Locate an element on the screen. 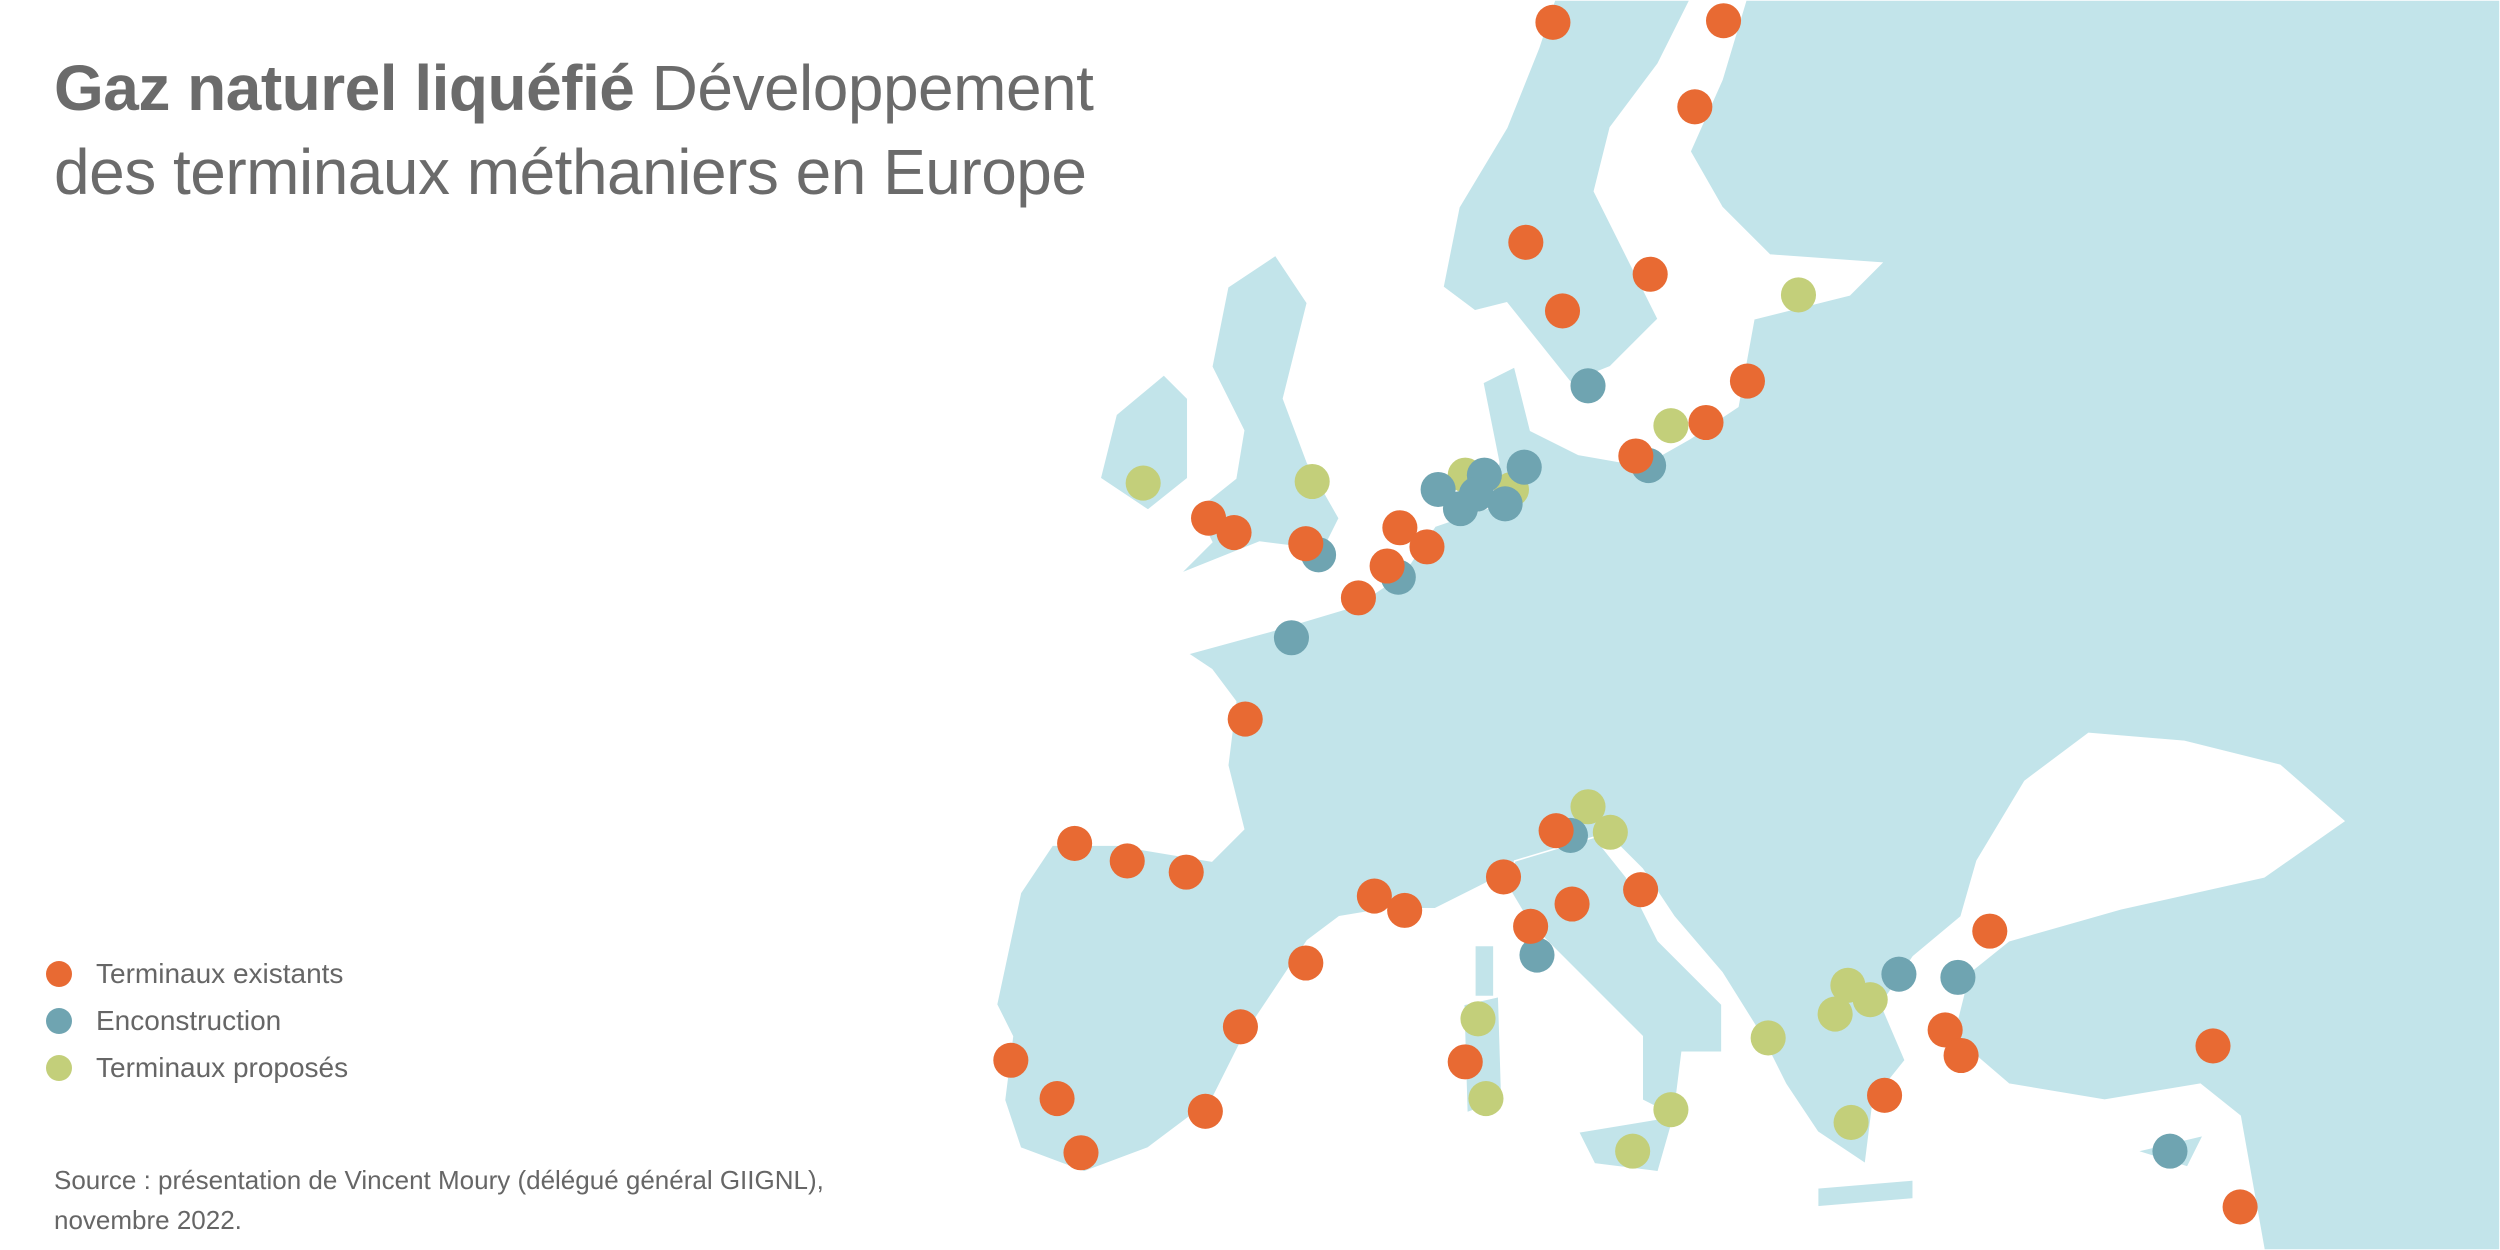 The image size is (2500, 1250). legend-label: Enconstruction is located at coordinates (189, 1020).